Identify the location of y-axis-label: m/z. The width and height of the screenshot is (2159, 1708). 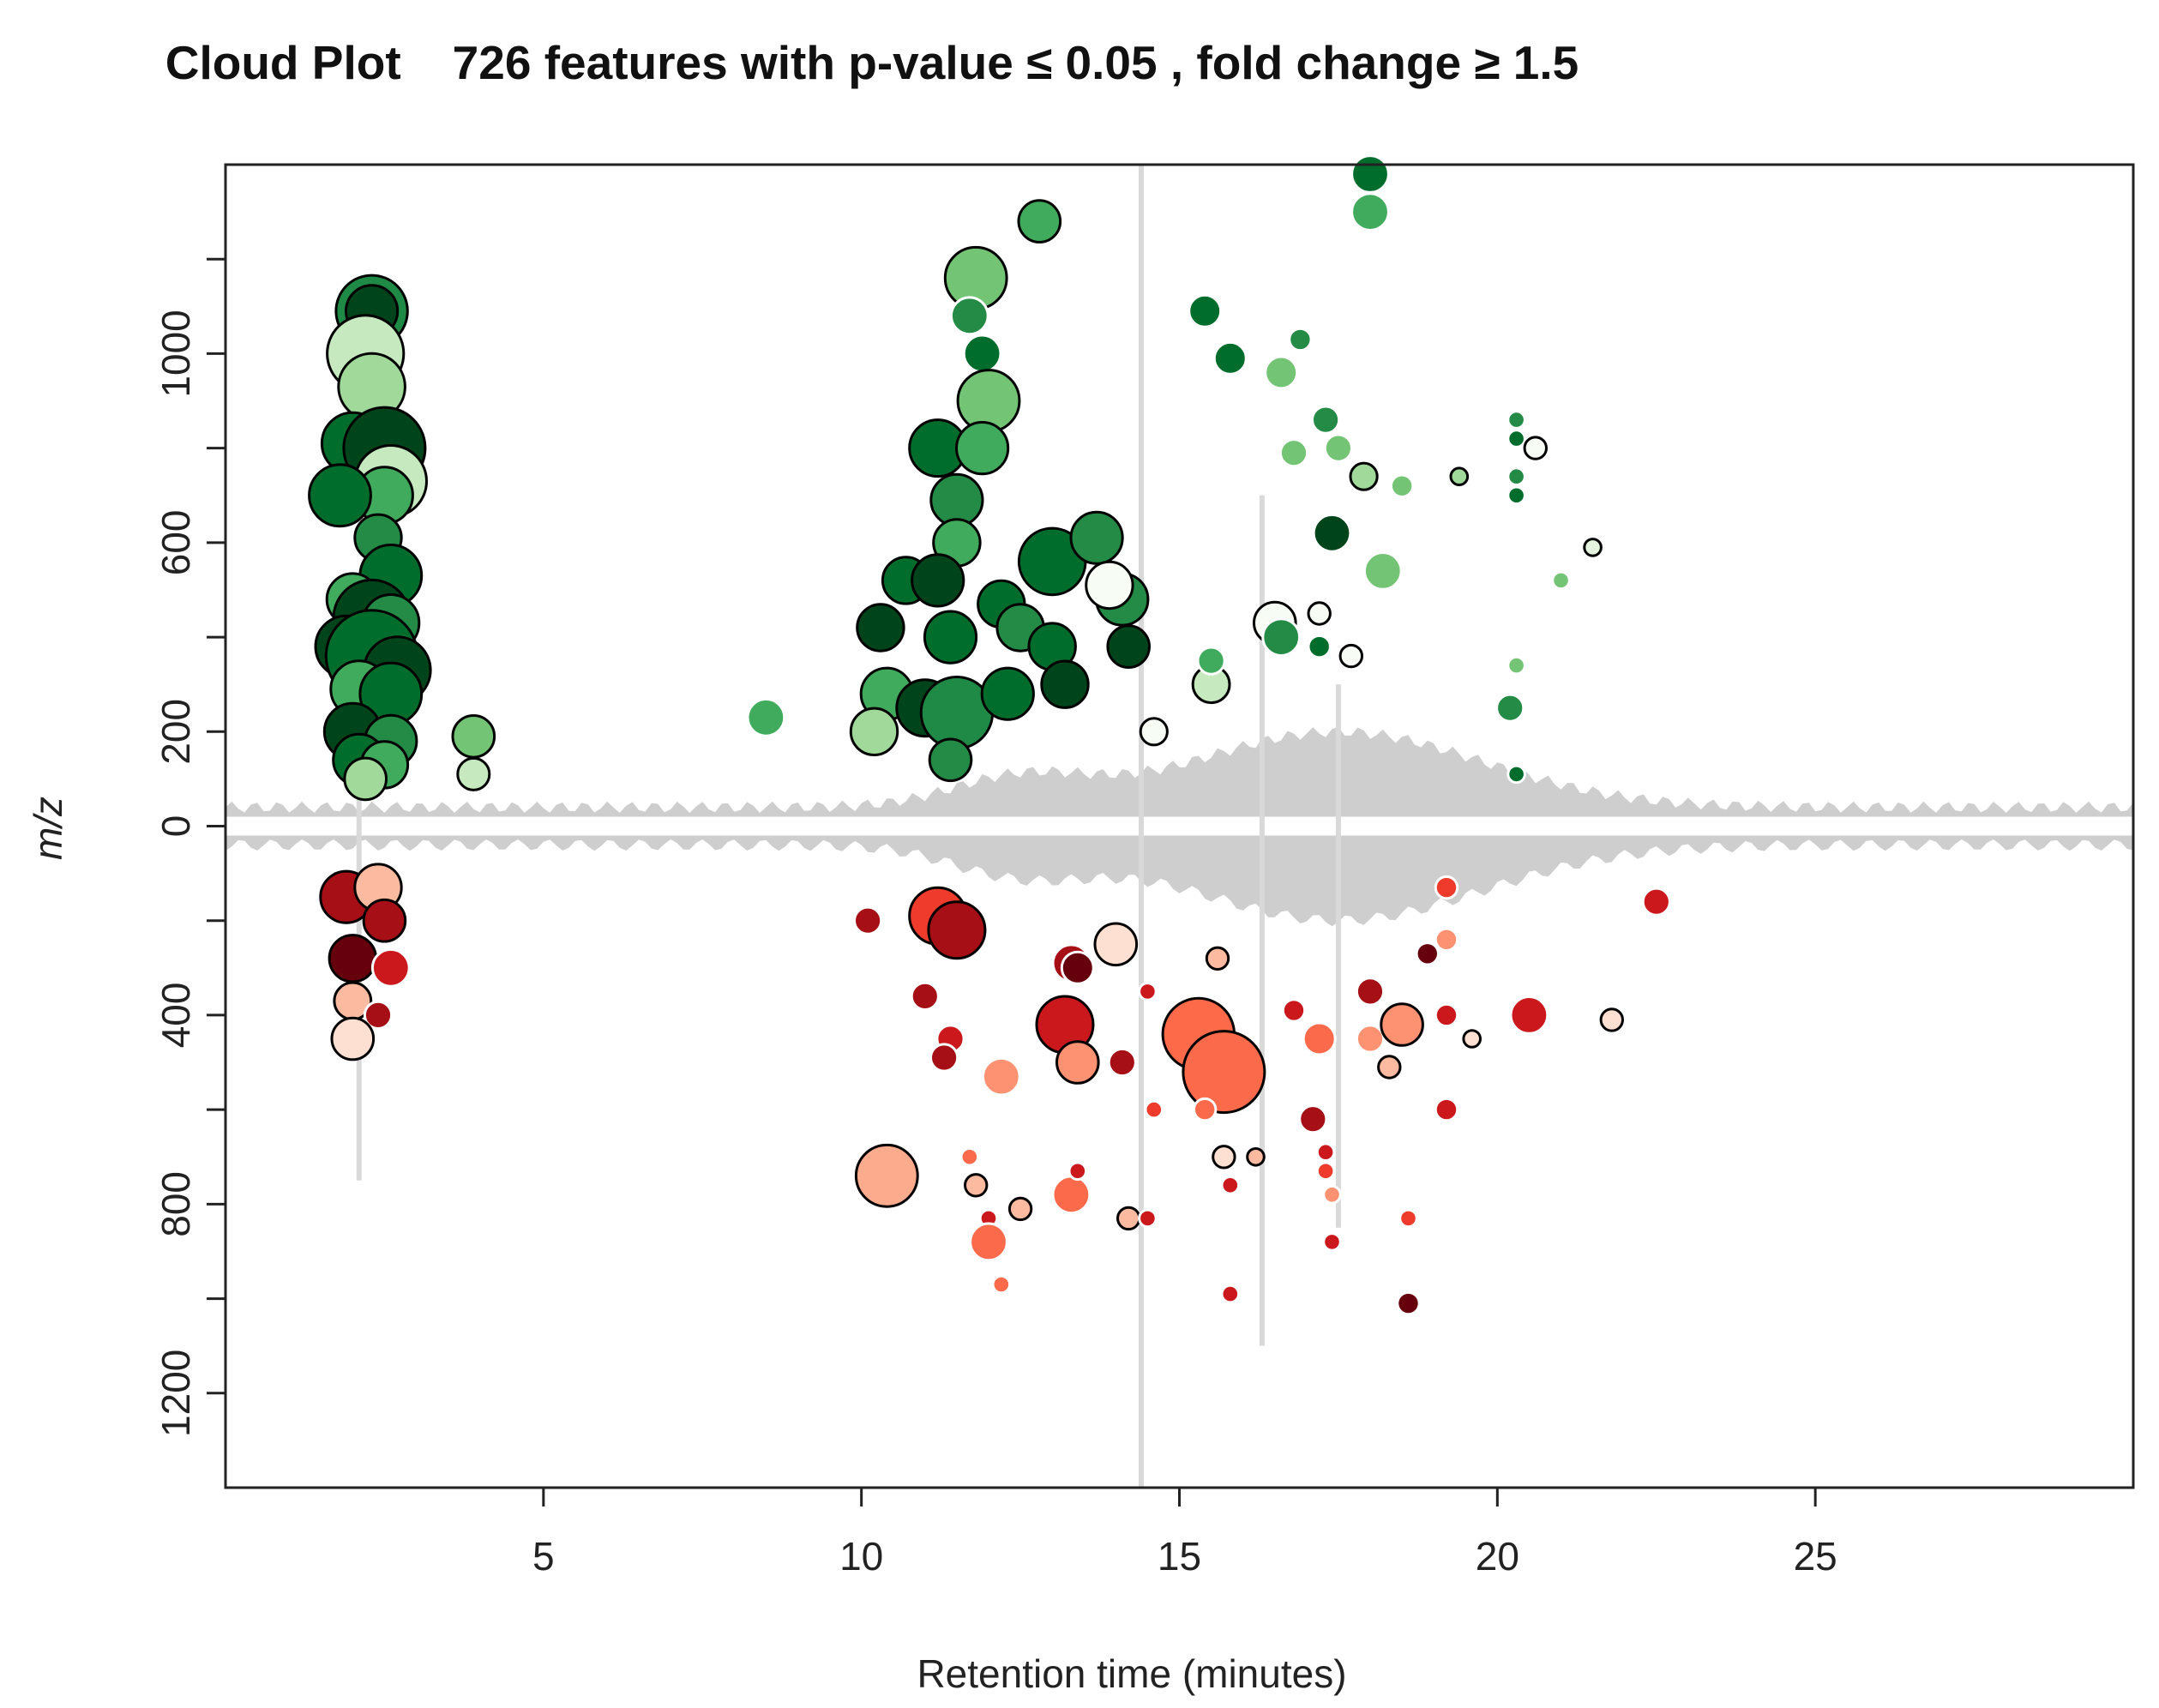
(48, 828).